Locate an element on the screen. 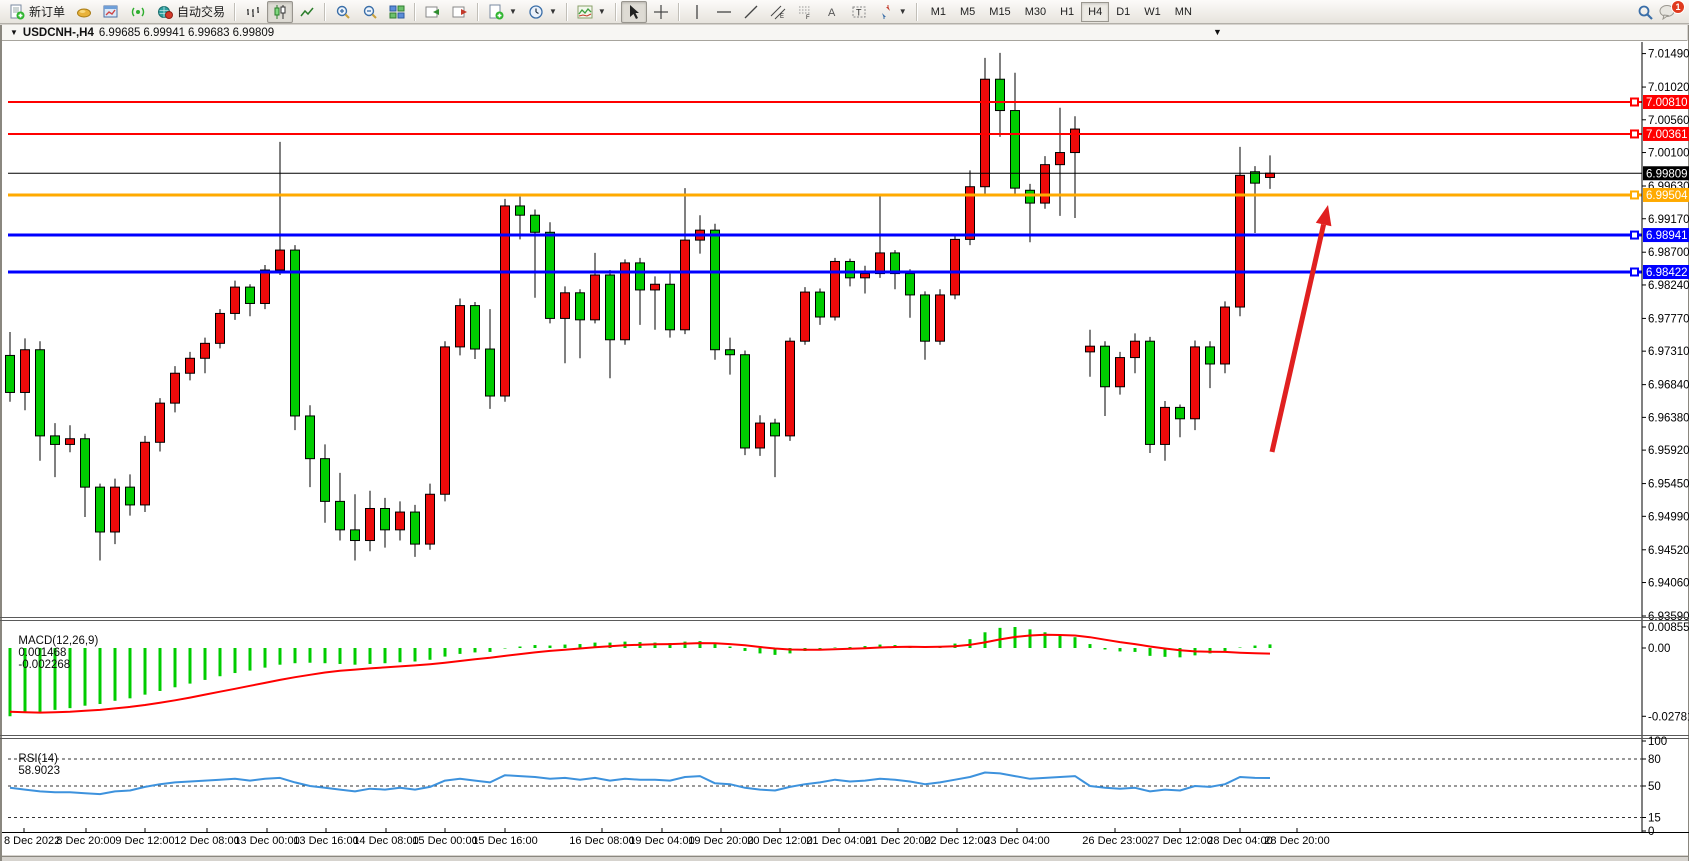 Image resolution: width=1689 pixels, height=861 pixels. timeframe-m5-button: M5 is located at coordinates (968, 11).